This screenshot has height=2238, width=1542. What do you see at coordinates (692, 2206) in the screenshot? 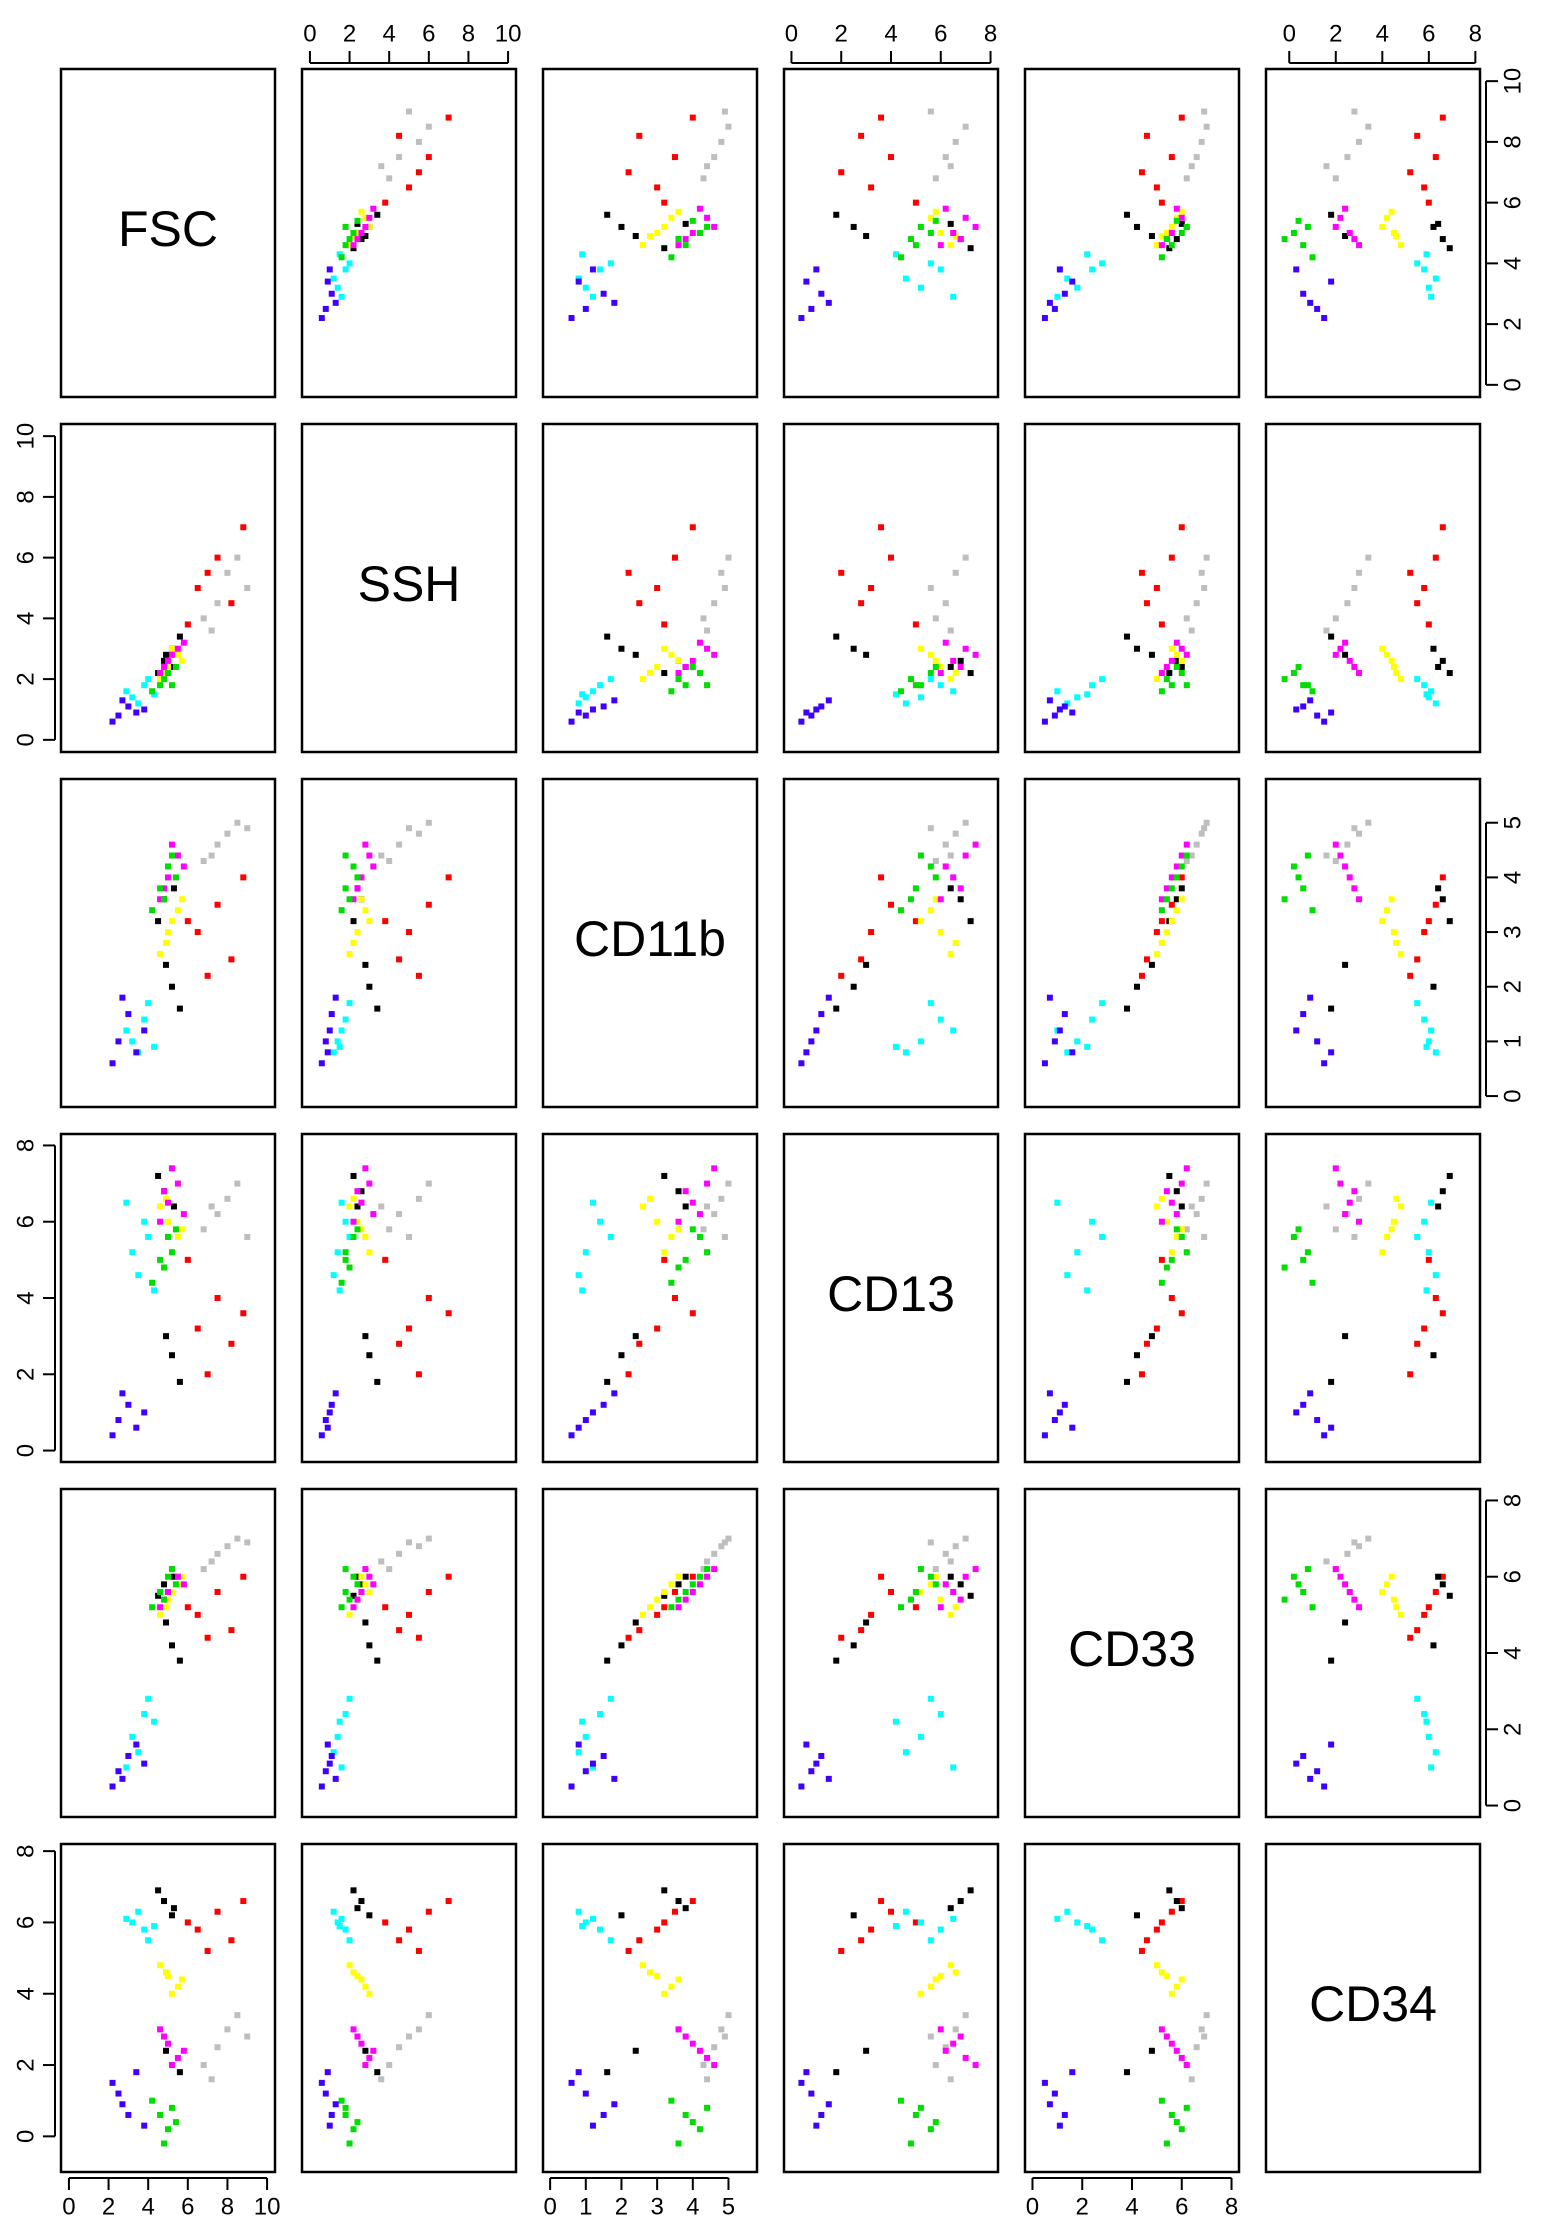
I see `tick-label: 4` at bounding box center [692, 2206].